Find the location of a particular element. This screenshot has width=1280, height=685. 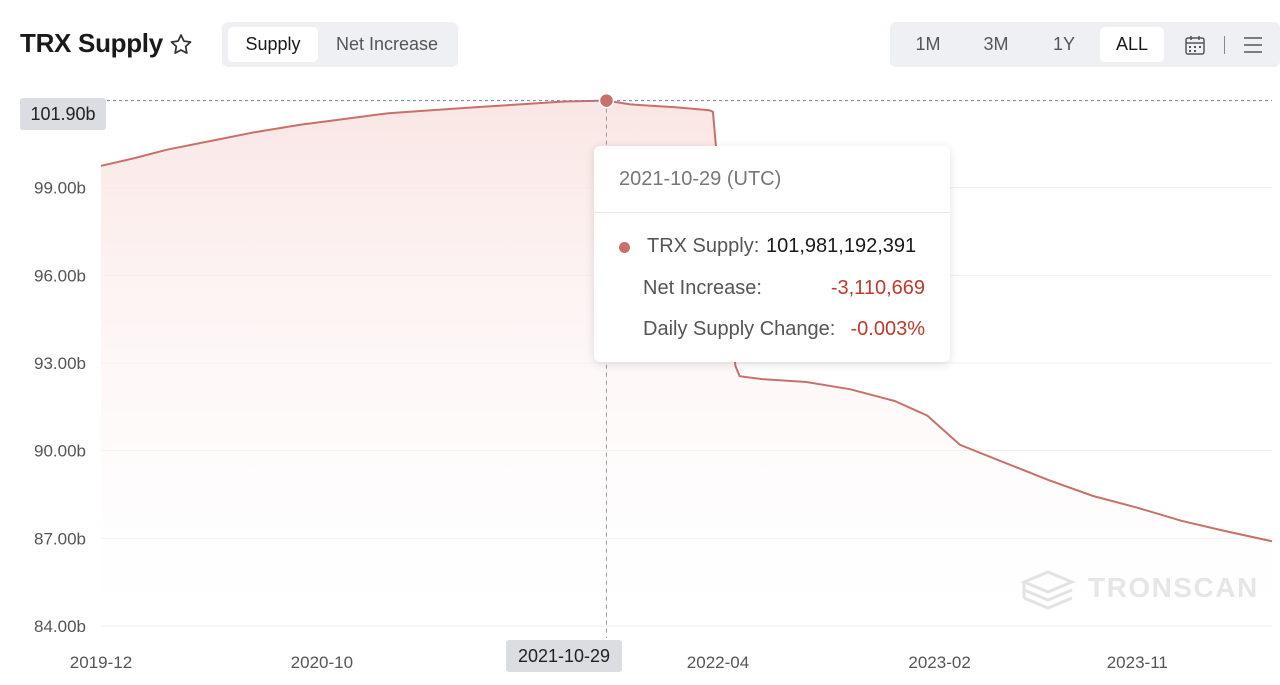

page-title: TRX Supply is located at coordinates (91, 43).